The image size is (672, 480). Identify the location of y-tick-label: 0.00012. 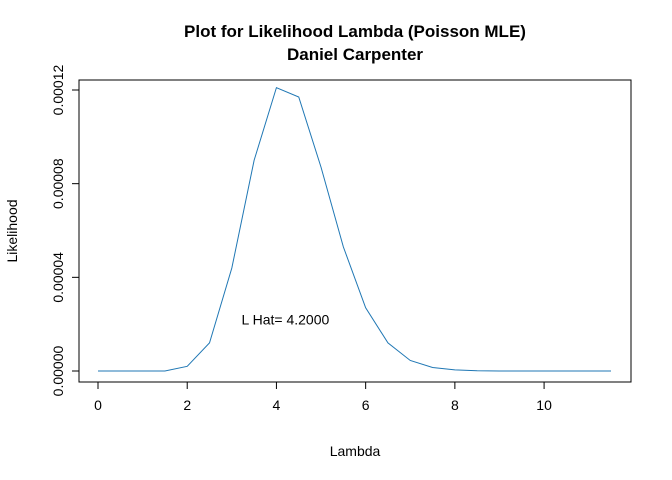
(58, 89).